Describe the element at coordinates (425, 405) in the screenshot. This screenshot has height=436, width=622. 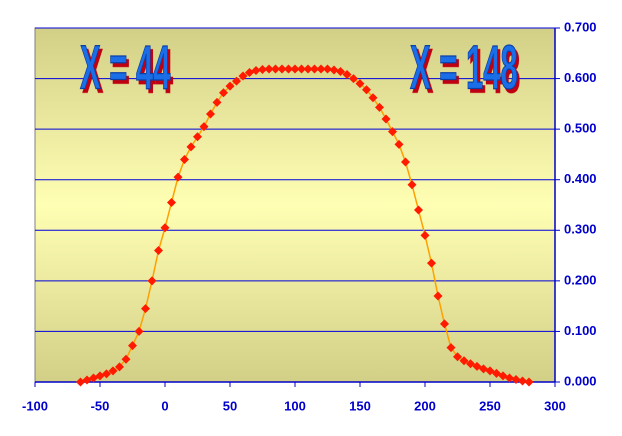
I see `x-tick-label: 200` at that location.